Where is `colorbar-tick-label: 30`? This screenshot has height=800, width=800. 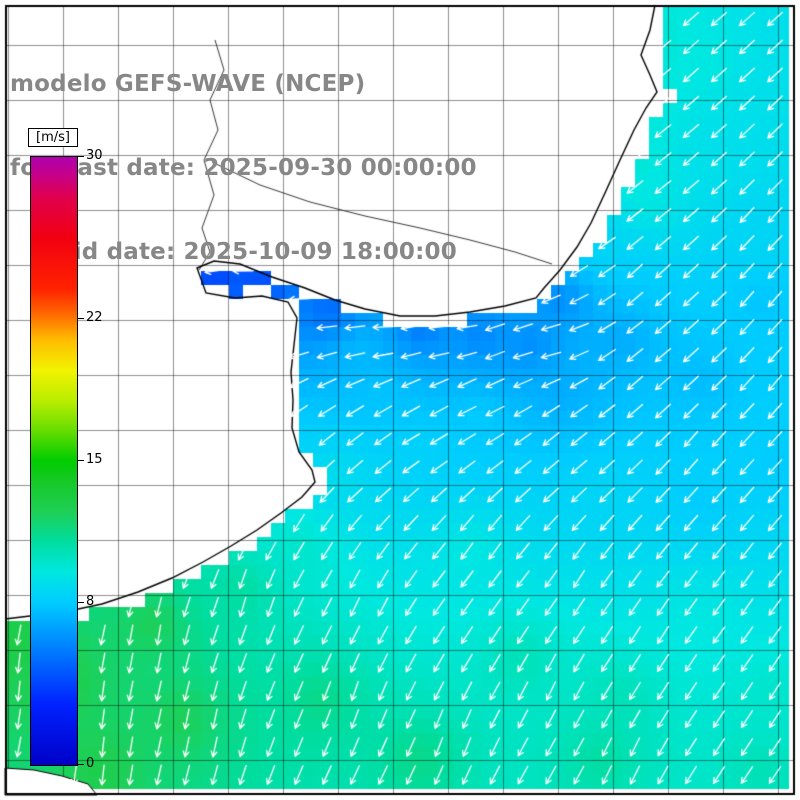
colorbar-tick-label: 30 is located at coordinates (94, 155).